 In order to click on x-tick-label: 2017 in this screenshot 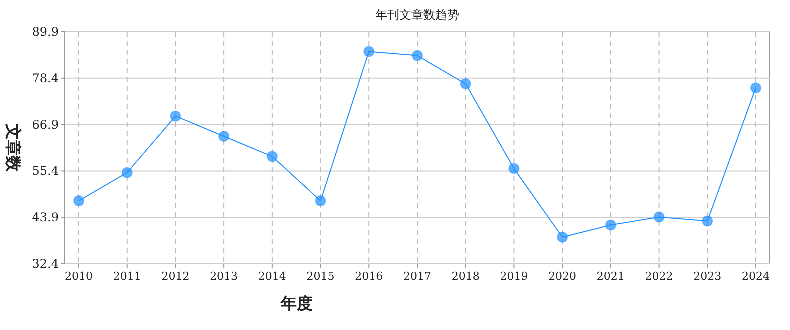, I will do `click(418, 276)`.